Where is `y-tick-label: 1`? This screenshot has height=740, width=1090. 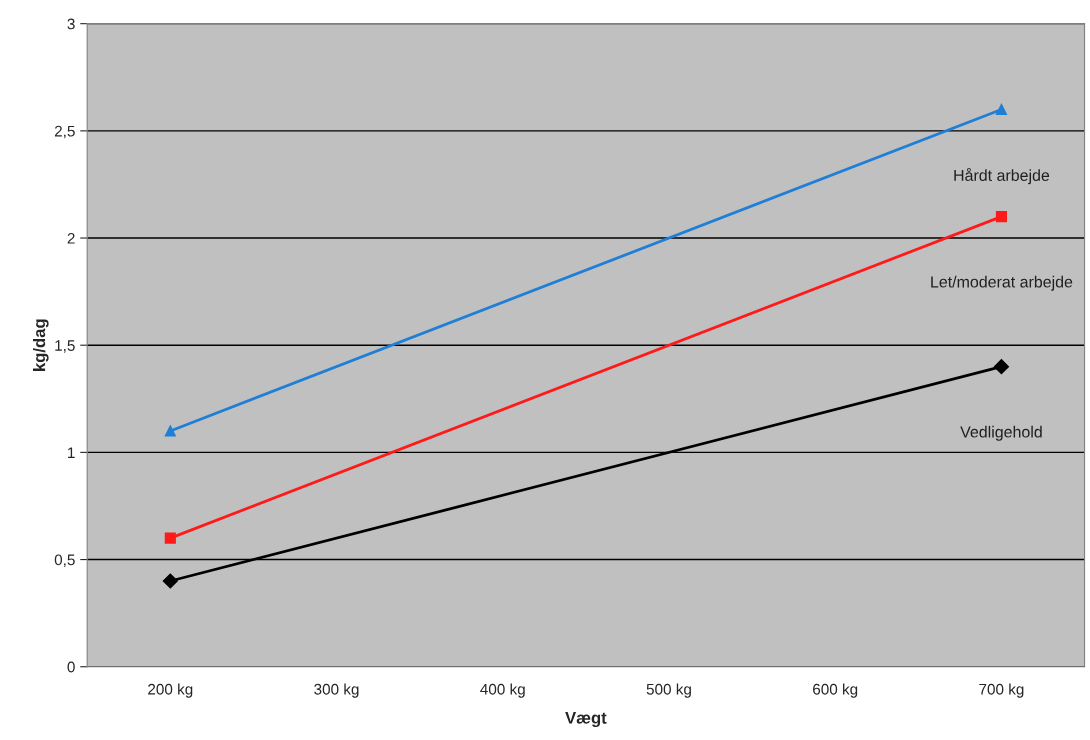 y-tick-label: 1 is located at coordinates (71, 452).